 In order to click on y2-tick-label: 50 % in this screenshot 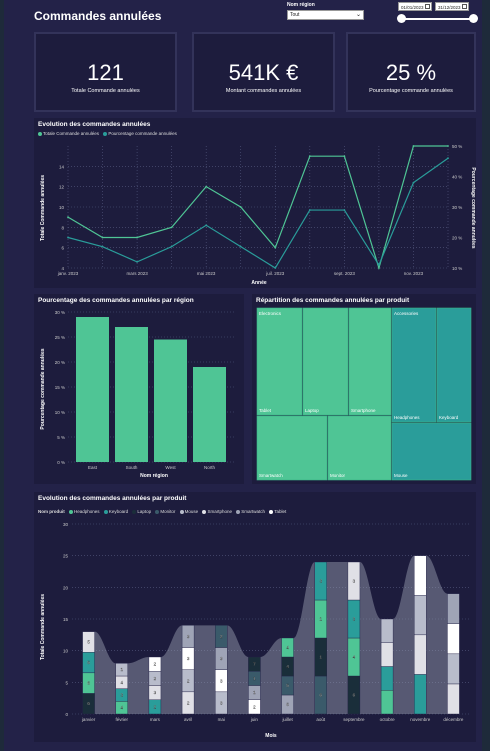, I will do `click(457, 146)`.